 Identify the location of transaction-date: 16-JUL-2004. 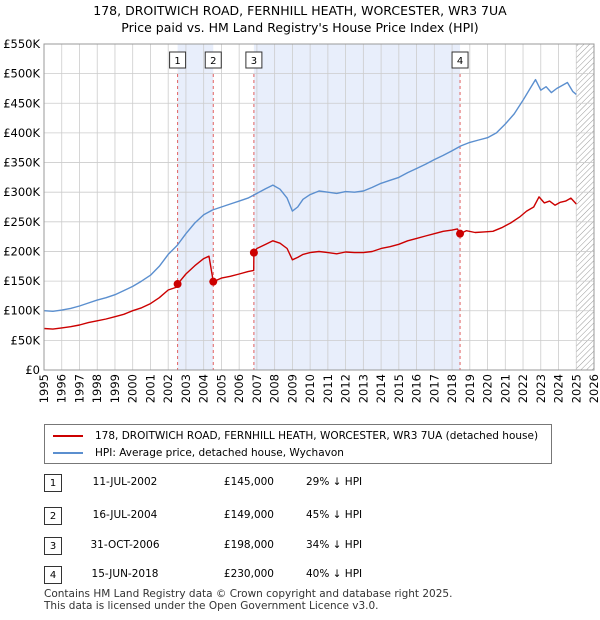
(125, 515).